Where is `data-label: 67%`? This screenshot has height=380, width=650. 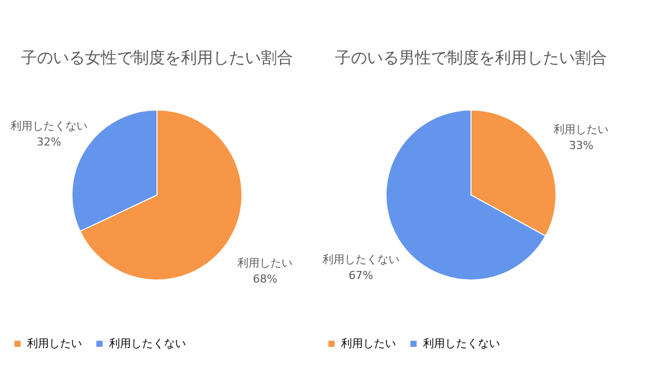 data-label: 67% is located at coordinates (361, 275).